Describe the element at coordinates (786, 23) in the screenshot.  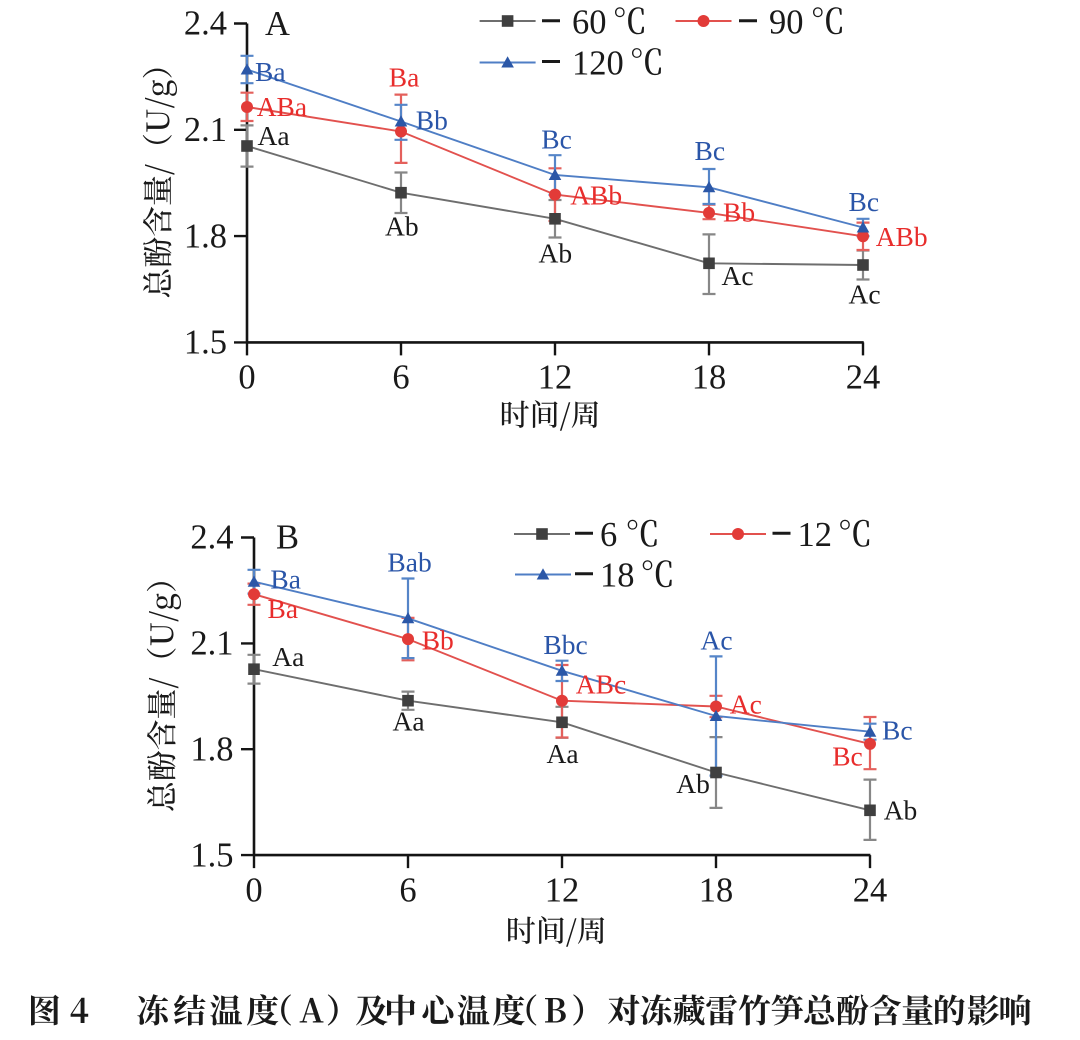
I see `svg-text: 90` at that location.